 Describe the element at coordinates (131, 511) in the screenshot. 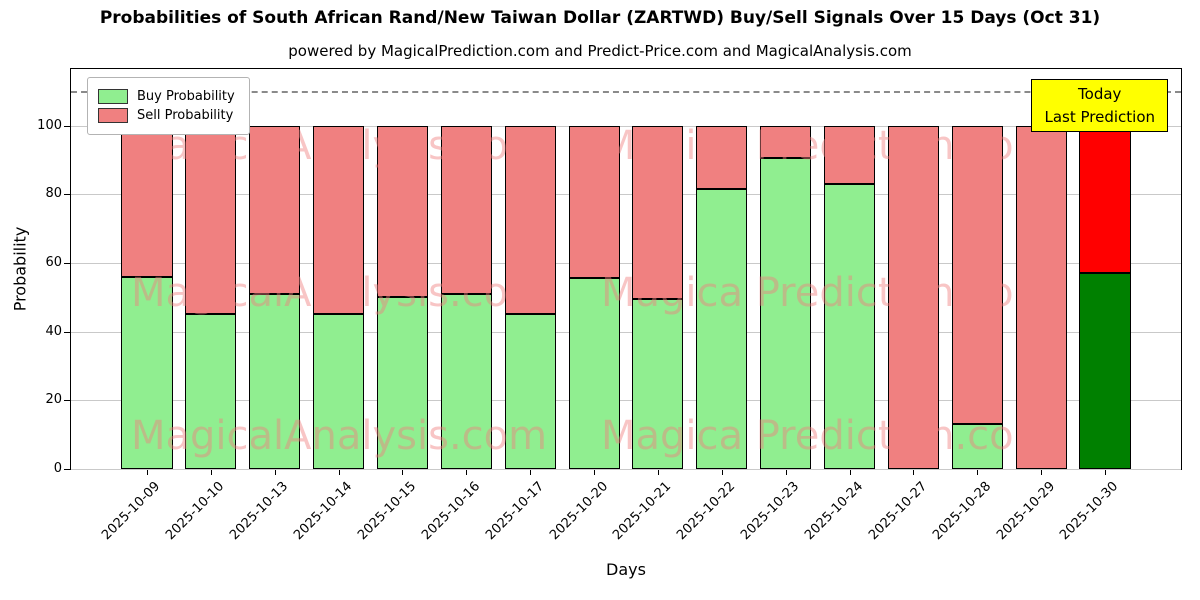

I see `x-tick-label: 2025-10-09` at that location.